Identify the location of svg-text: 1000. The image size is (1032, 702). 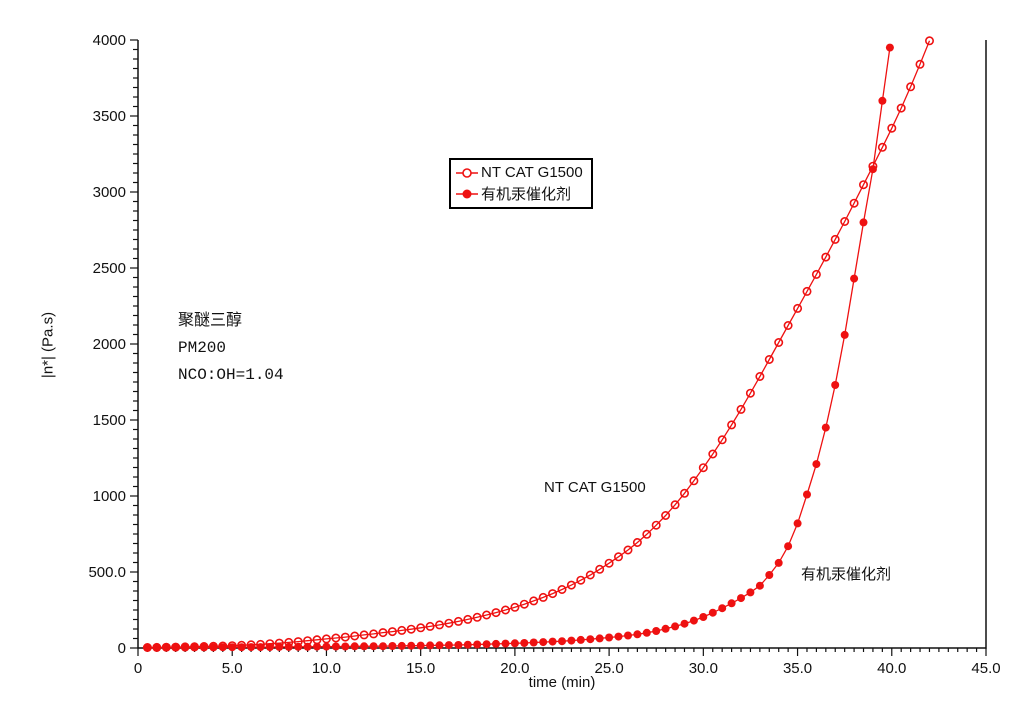
(109, 496).